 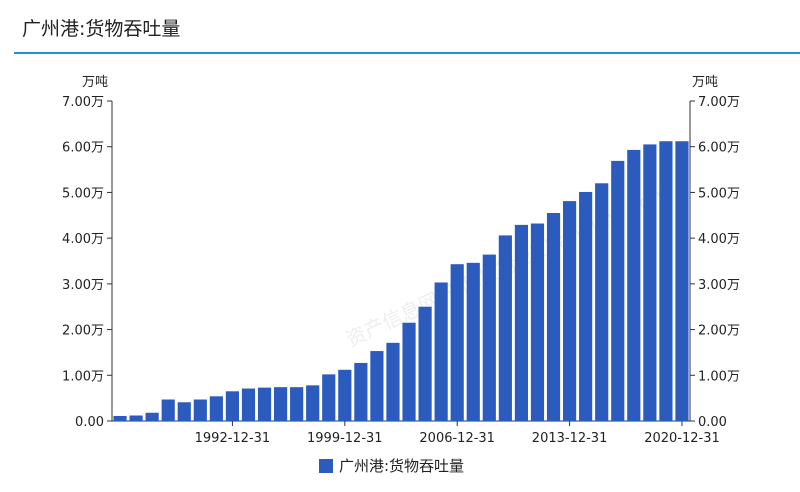 What do you see at coordinates (457, 438) in the screenshot?
I see `x-tick-label: 2006-12-31` at bounding box center [457, 438].